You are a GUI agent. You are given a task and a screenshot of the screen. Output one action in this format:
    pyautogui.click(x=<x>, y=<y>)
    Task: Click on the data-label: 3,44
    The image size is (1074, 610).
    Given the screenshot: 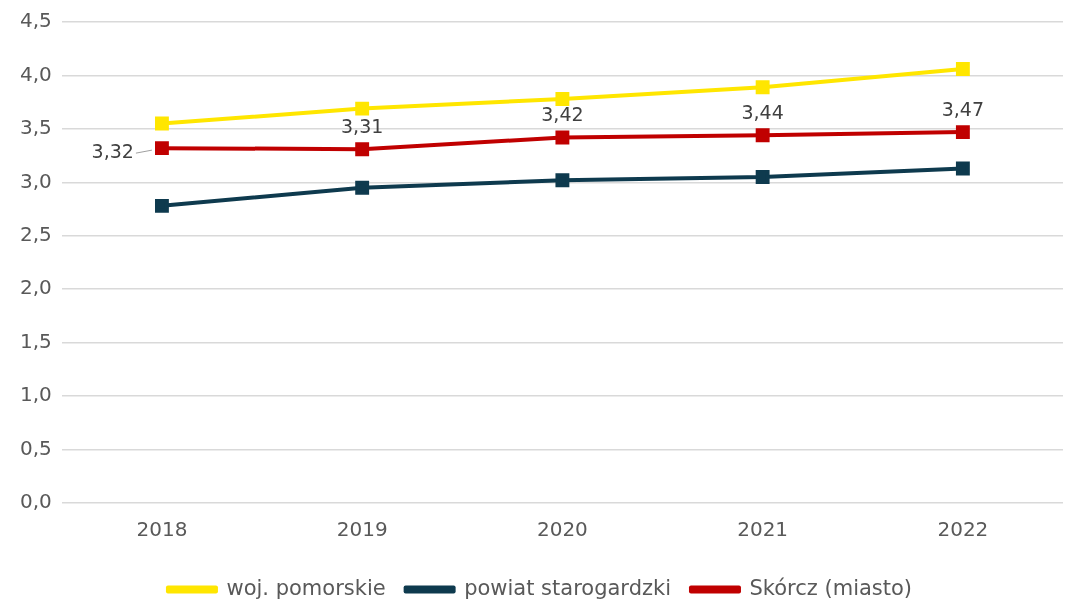 What is the action you would take?
    pyautogui.click(x=762, y=112)
    